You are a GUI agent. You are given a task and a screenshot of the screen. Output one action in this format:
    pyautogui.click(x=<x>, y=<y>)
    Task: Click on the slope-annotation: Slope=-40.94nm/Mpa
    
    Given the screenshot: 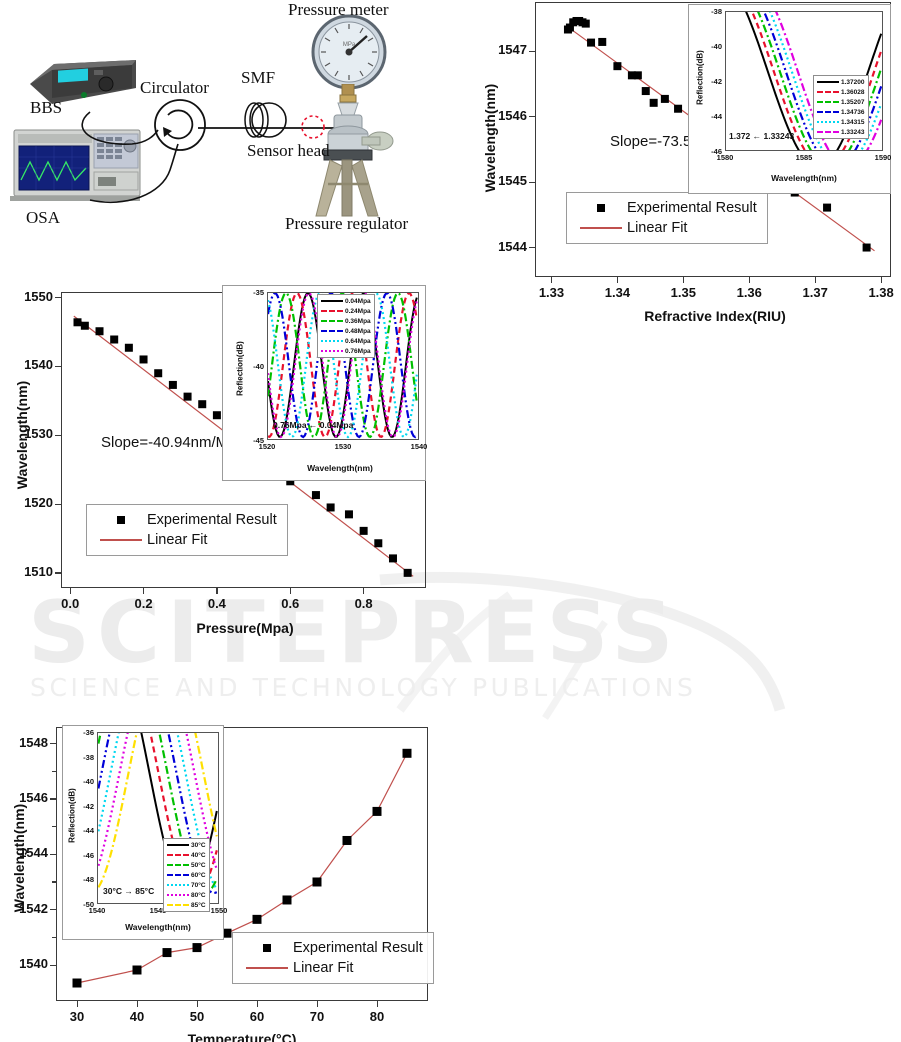 What is the action you would take?
    pyautogui.click(x=173, y=442)
    